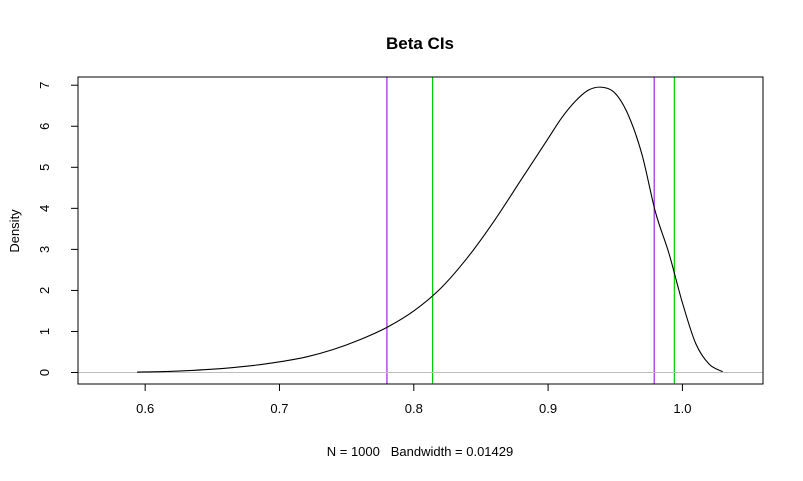  Describe the element at coordinates (413, 399) in the screenshot. I see `x-axis: 0.6 0.7 0.8 0.9 1.0` at that location.